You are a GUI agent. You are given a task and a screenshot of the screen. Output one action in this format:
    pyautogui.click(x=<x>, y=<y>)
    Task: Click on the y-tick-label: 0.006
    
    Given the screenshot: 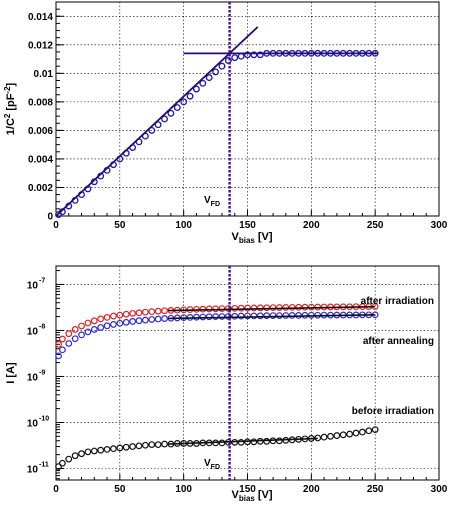 What is the action you would take?
    pyautogui.click(x=40, y=131)
    